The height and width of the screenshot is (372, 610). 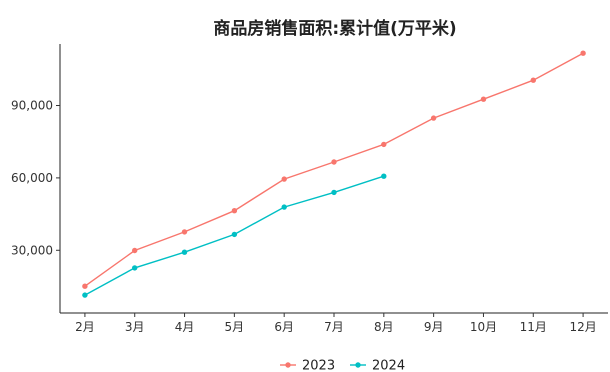 What do you see at coordinates (284, 327) in the screenshot?
I see `x-tick-label: 6月` at bounding box center [284, 327].